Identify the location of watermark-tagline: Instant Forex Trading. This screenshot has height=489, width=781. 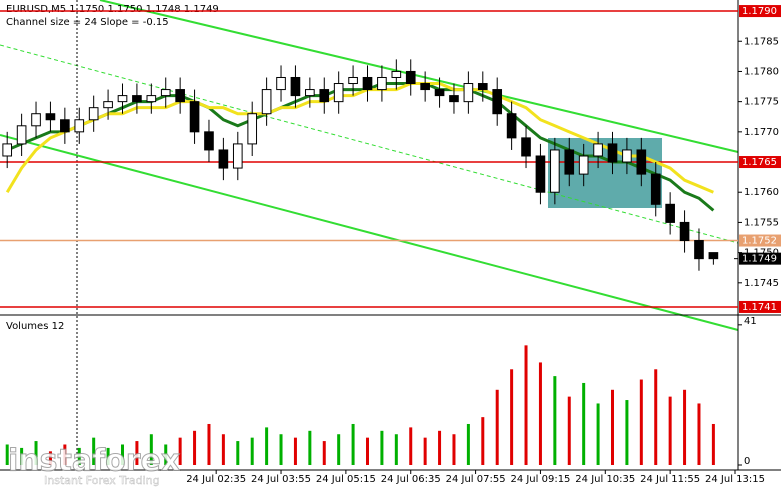
(102, 480).